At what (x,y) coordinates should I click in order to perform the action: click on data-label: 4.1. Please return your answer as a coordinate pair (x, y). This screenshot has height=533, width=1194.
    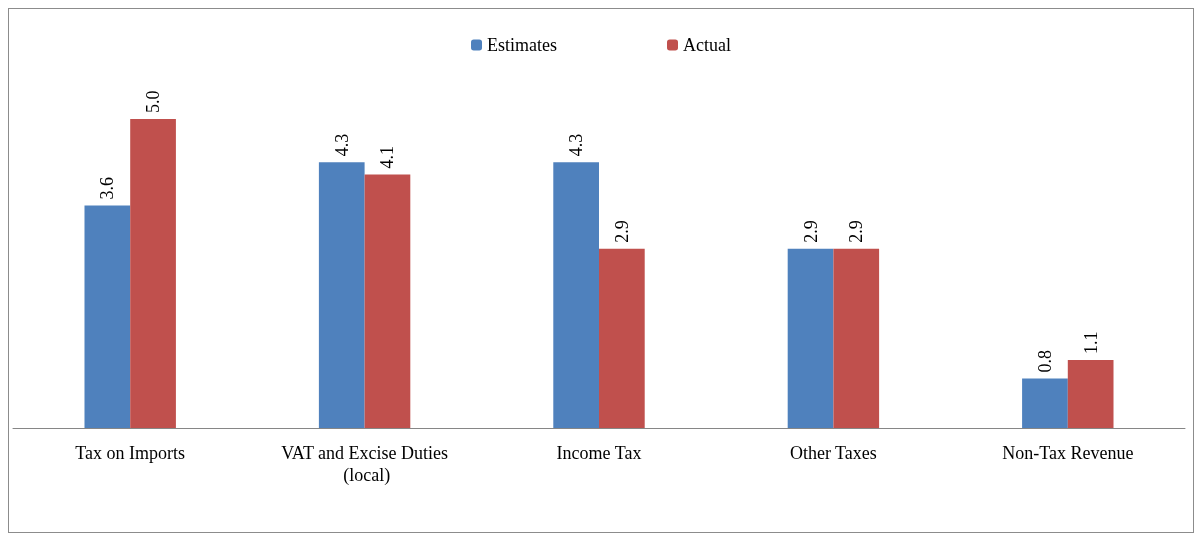
    Looking at the image, I should click on (387, 157).